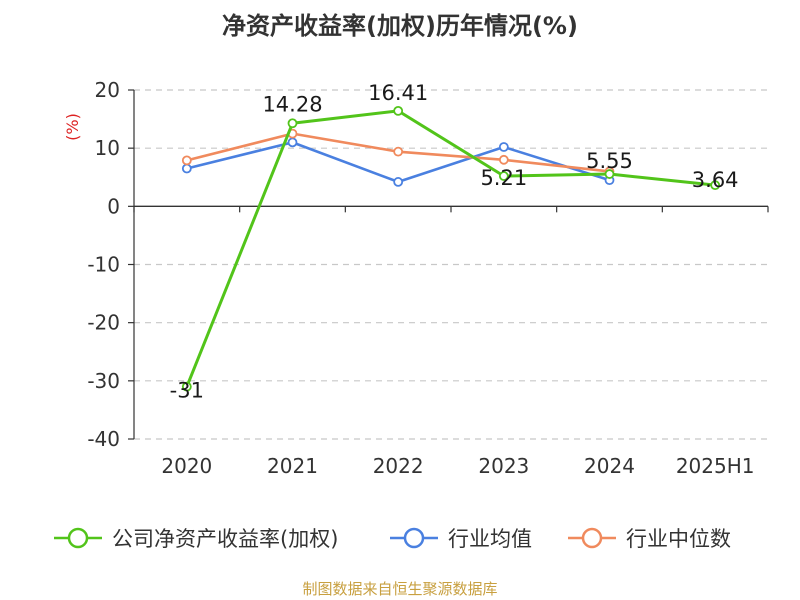  I want to click on data-label: 16.41, so click(398, 93).